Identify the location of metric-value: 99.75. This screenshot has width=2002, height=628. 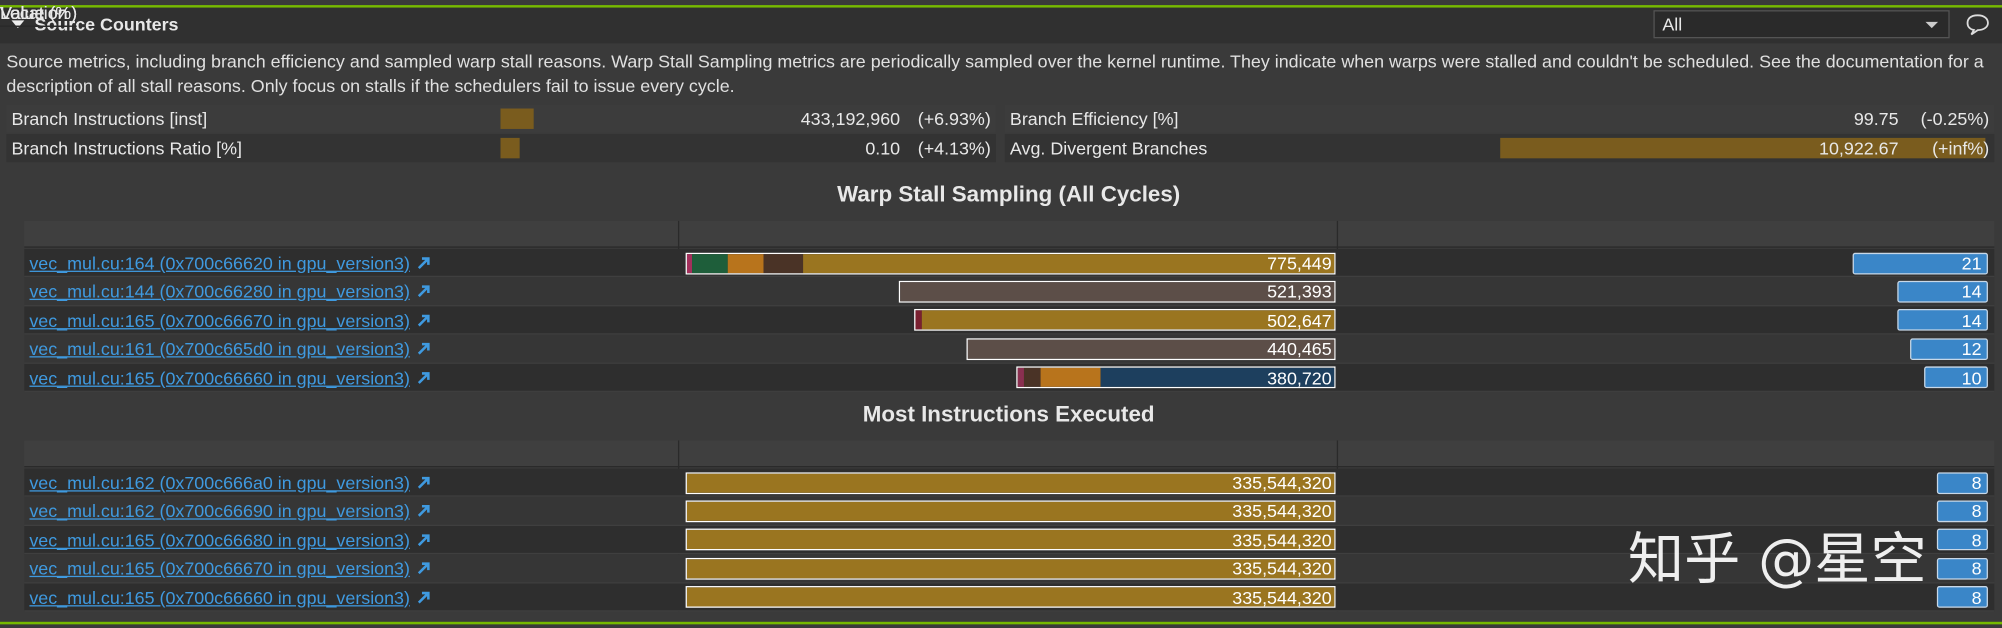
(1876, 118).